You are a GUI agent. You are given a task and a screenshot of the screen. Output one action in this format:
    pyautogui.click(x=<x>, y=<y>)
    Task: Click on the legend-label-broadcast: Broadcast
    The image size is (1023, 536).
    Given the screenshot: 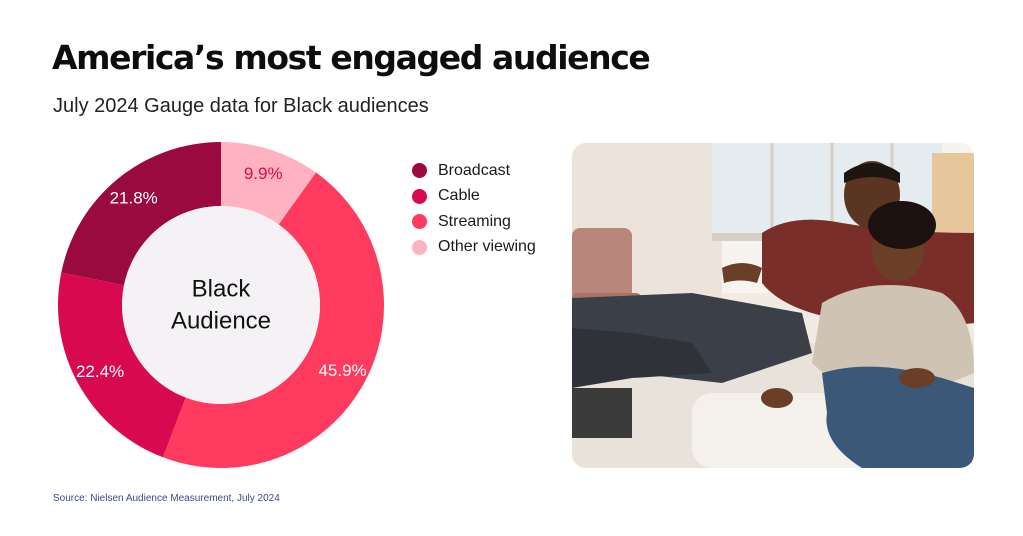 What is the action you would take?
    pyautogui.click(x=474, y=170)
    